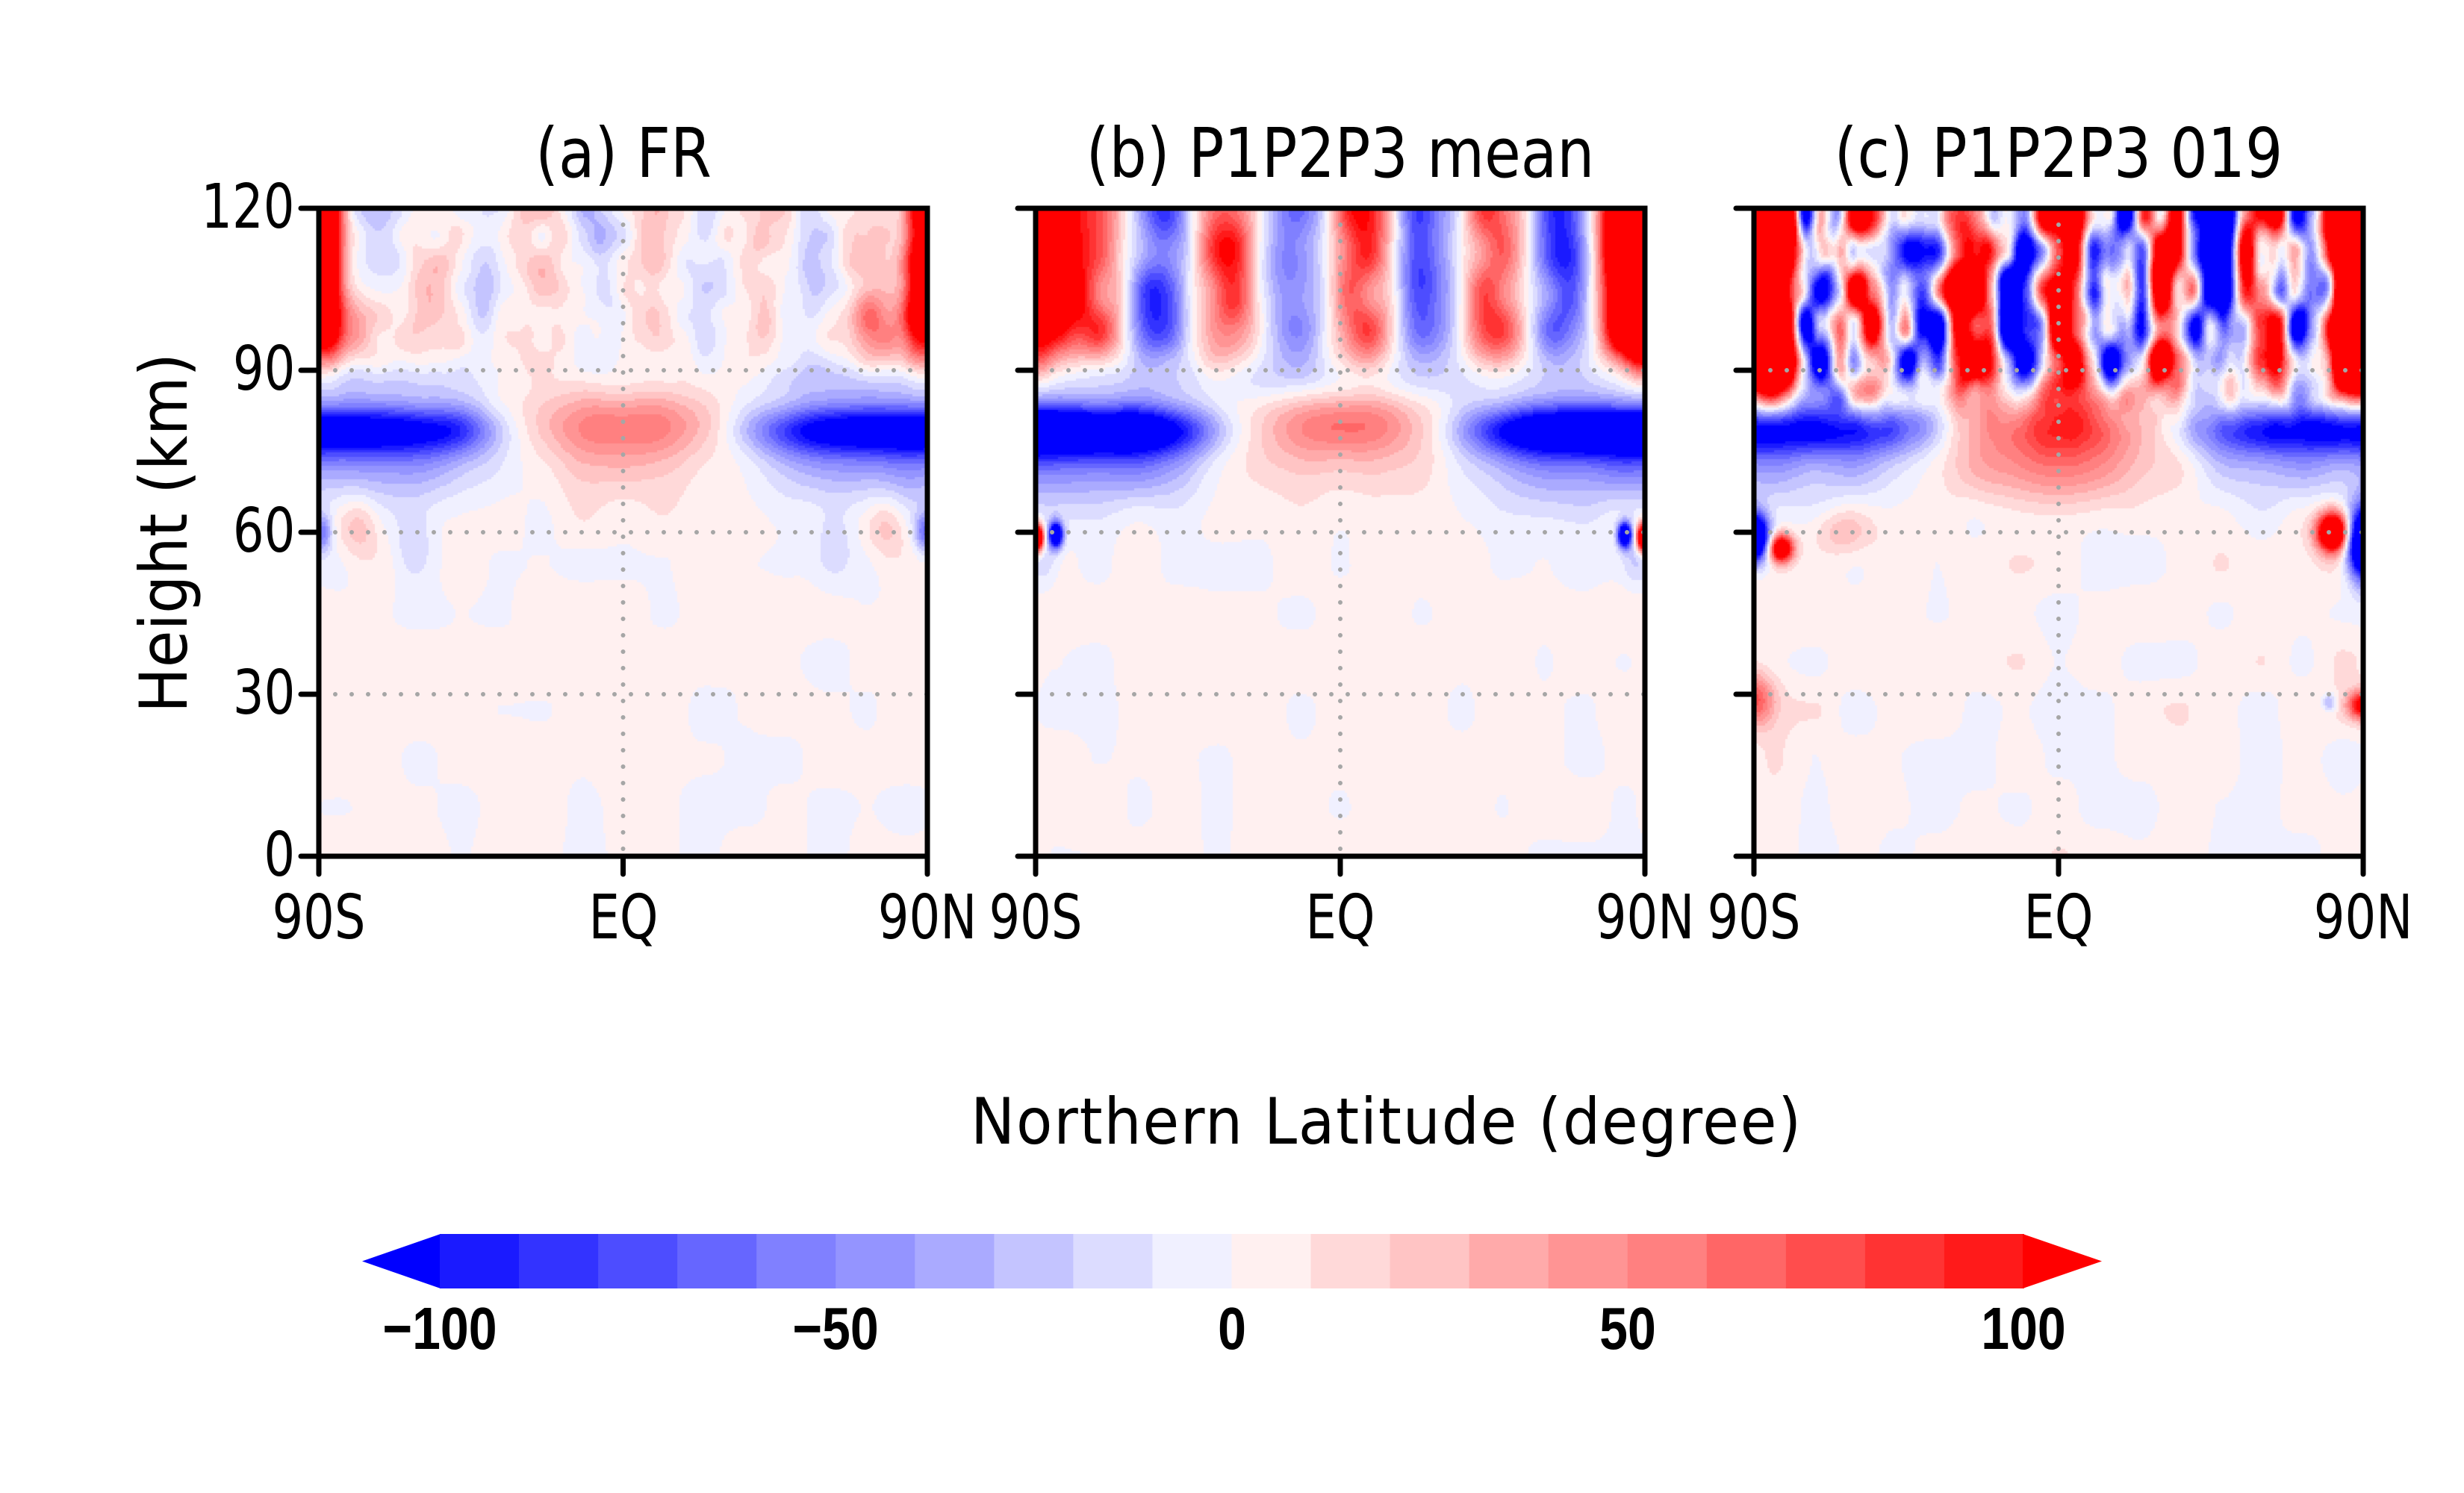  Describe the element at coordinates (623, 153) in the screenshot. I see `panel-a-title: (a) FR` at that location.